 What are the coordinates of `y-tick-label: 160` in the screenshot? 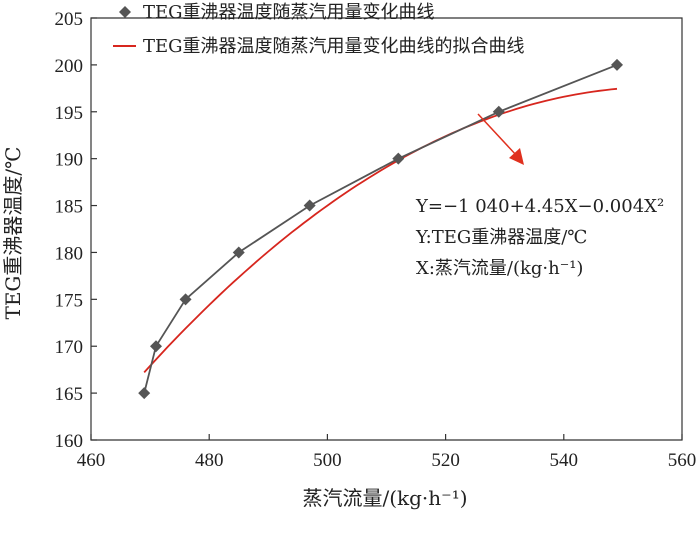 It's located at (69, 441).